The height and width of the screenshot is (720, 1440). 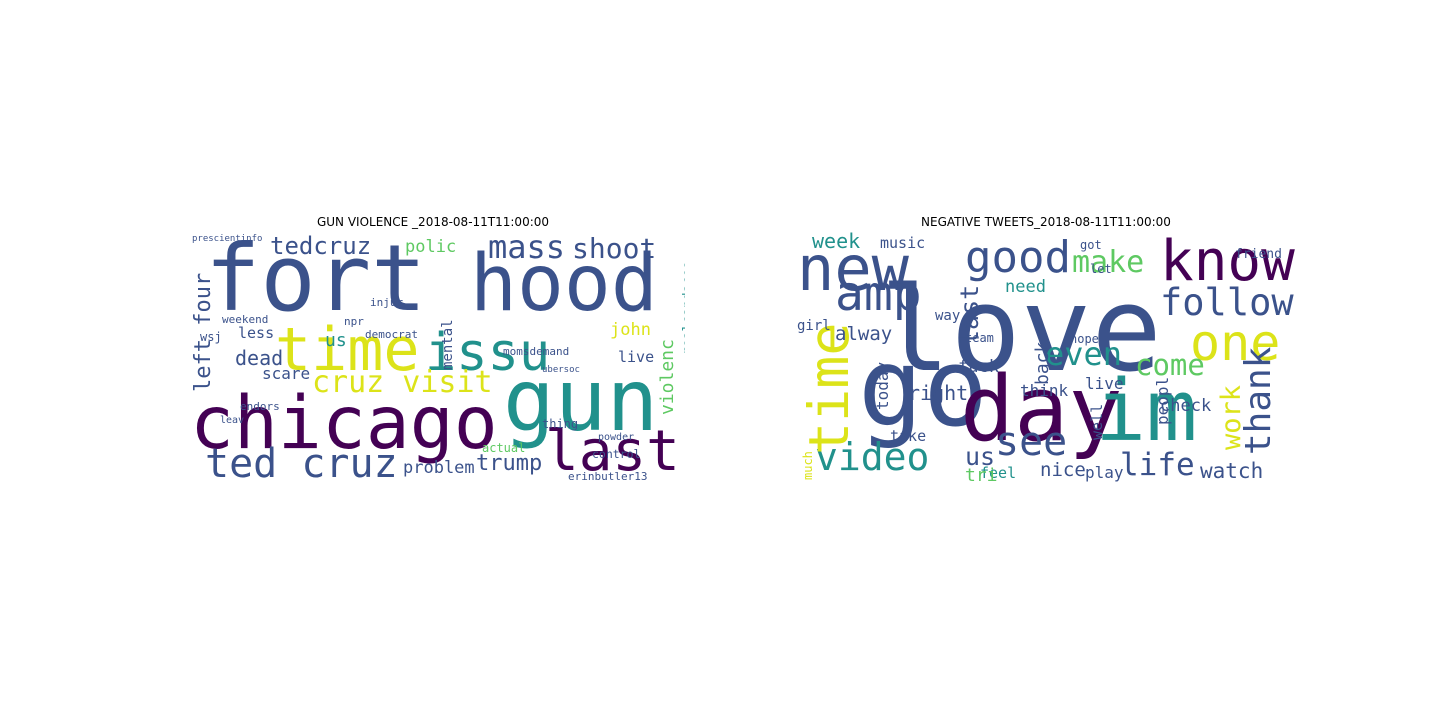 What do you see at coordinates (688, 308) in the screenshot?
I see `cloud-word: realcandaceo` at bounding box center [688, 308].